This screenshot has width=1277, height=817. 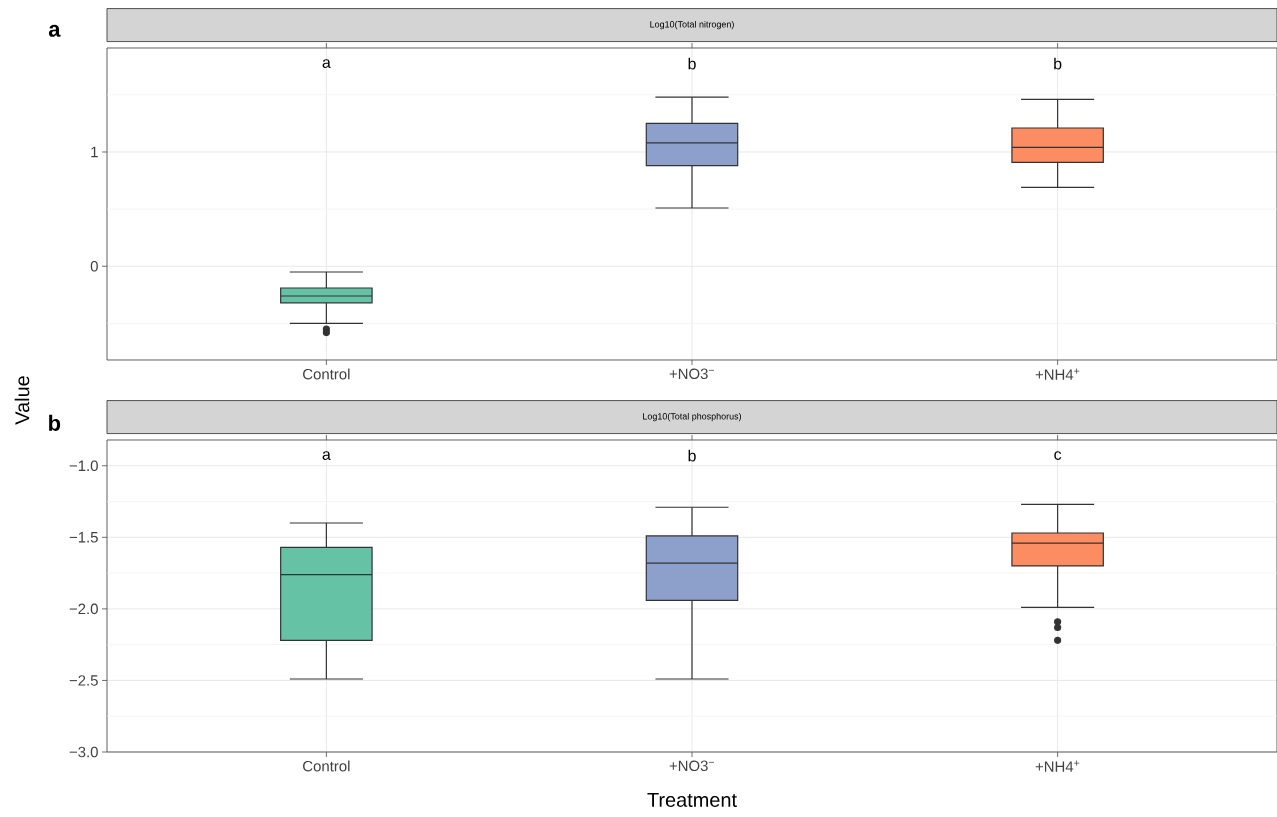 What do you see at coordinates (692, 25) in the screenshot?
I see `chart-title: Log10(Total nitrogen)` at bounding box center [692, 25].